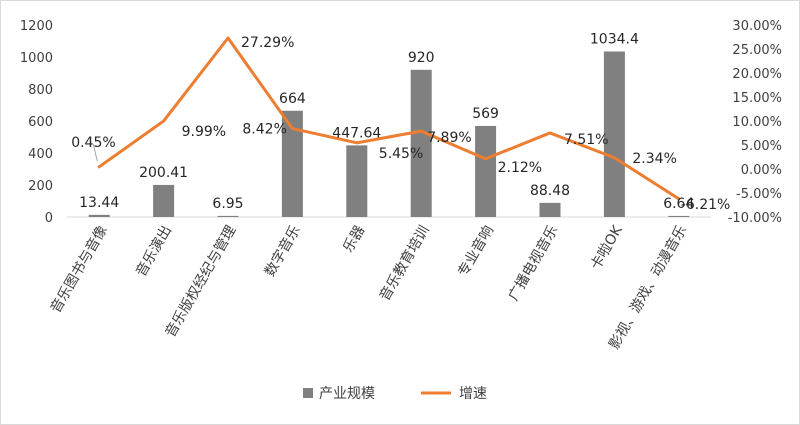 This screenshot has height=425, width=800. I want to click on bar-data-label: 13.44, so click(99, 203).